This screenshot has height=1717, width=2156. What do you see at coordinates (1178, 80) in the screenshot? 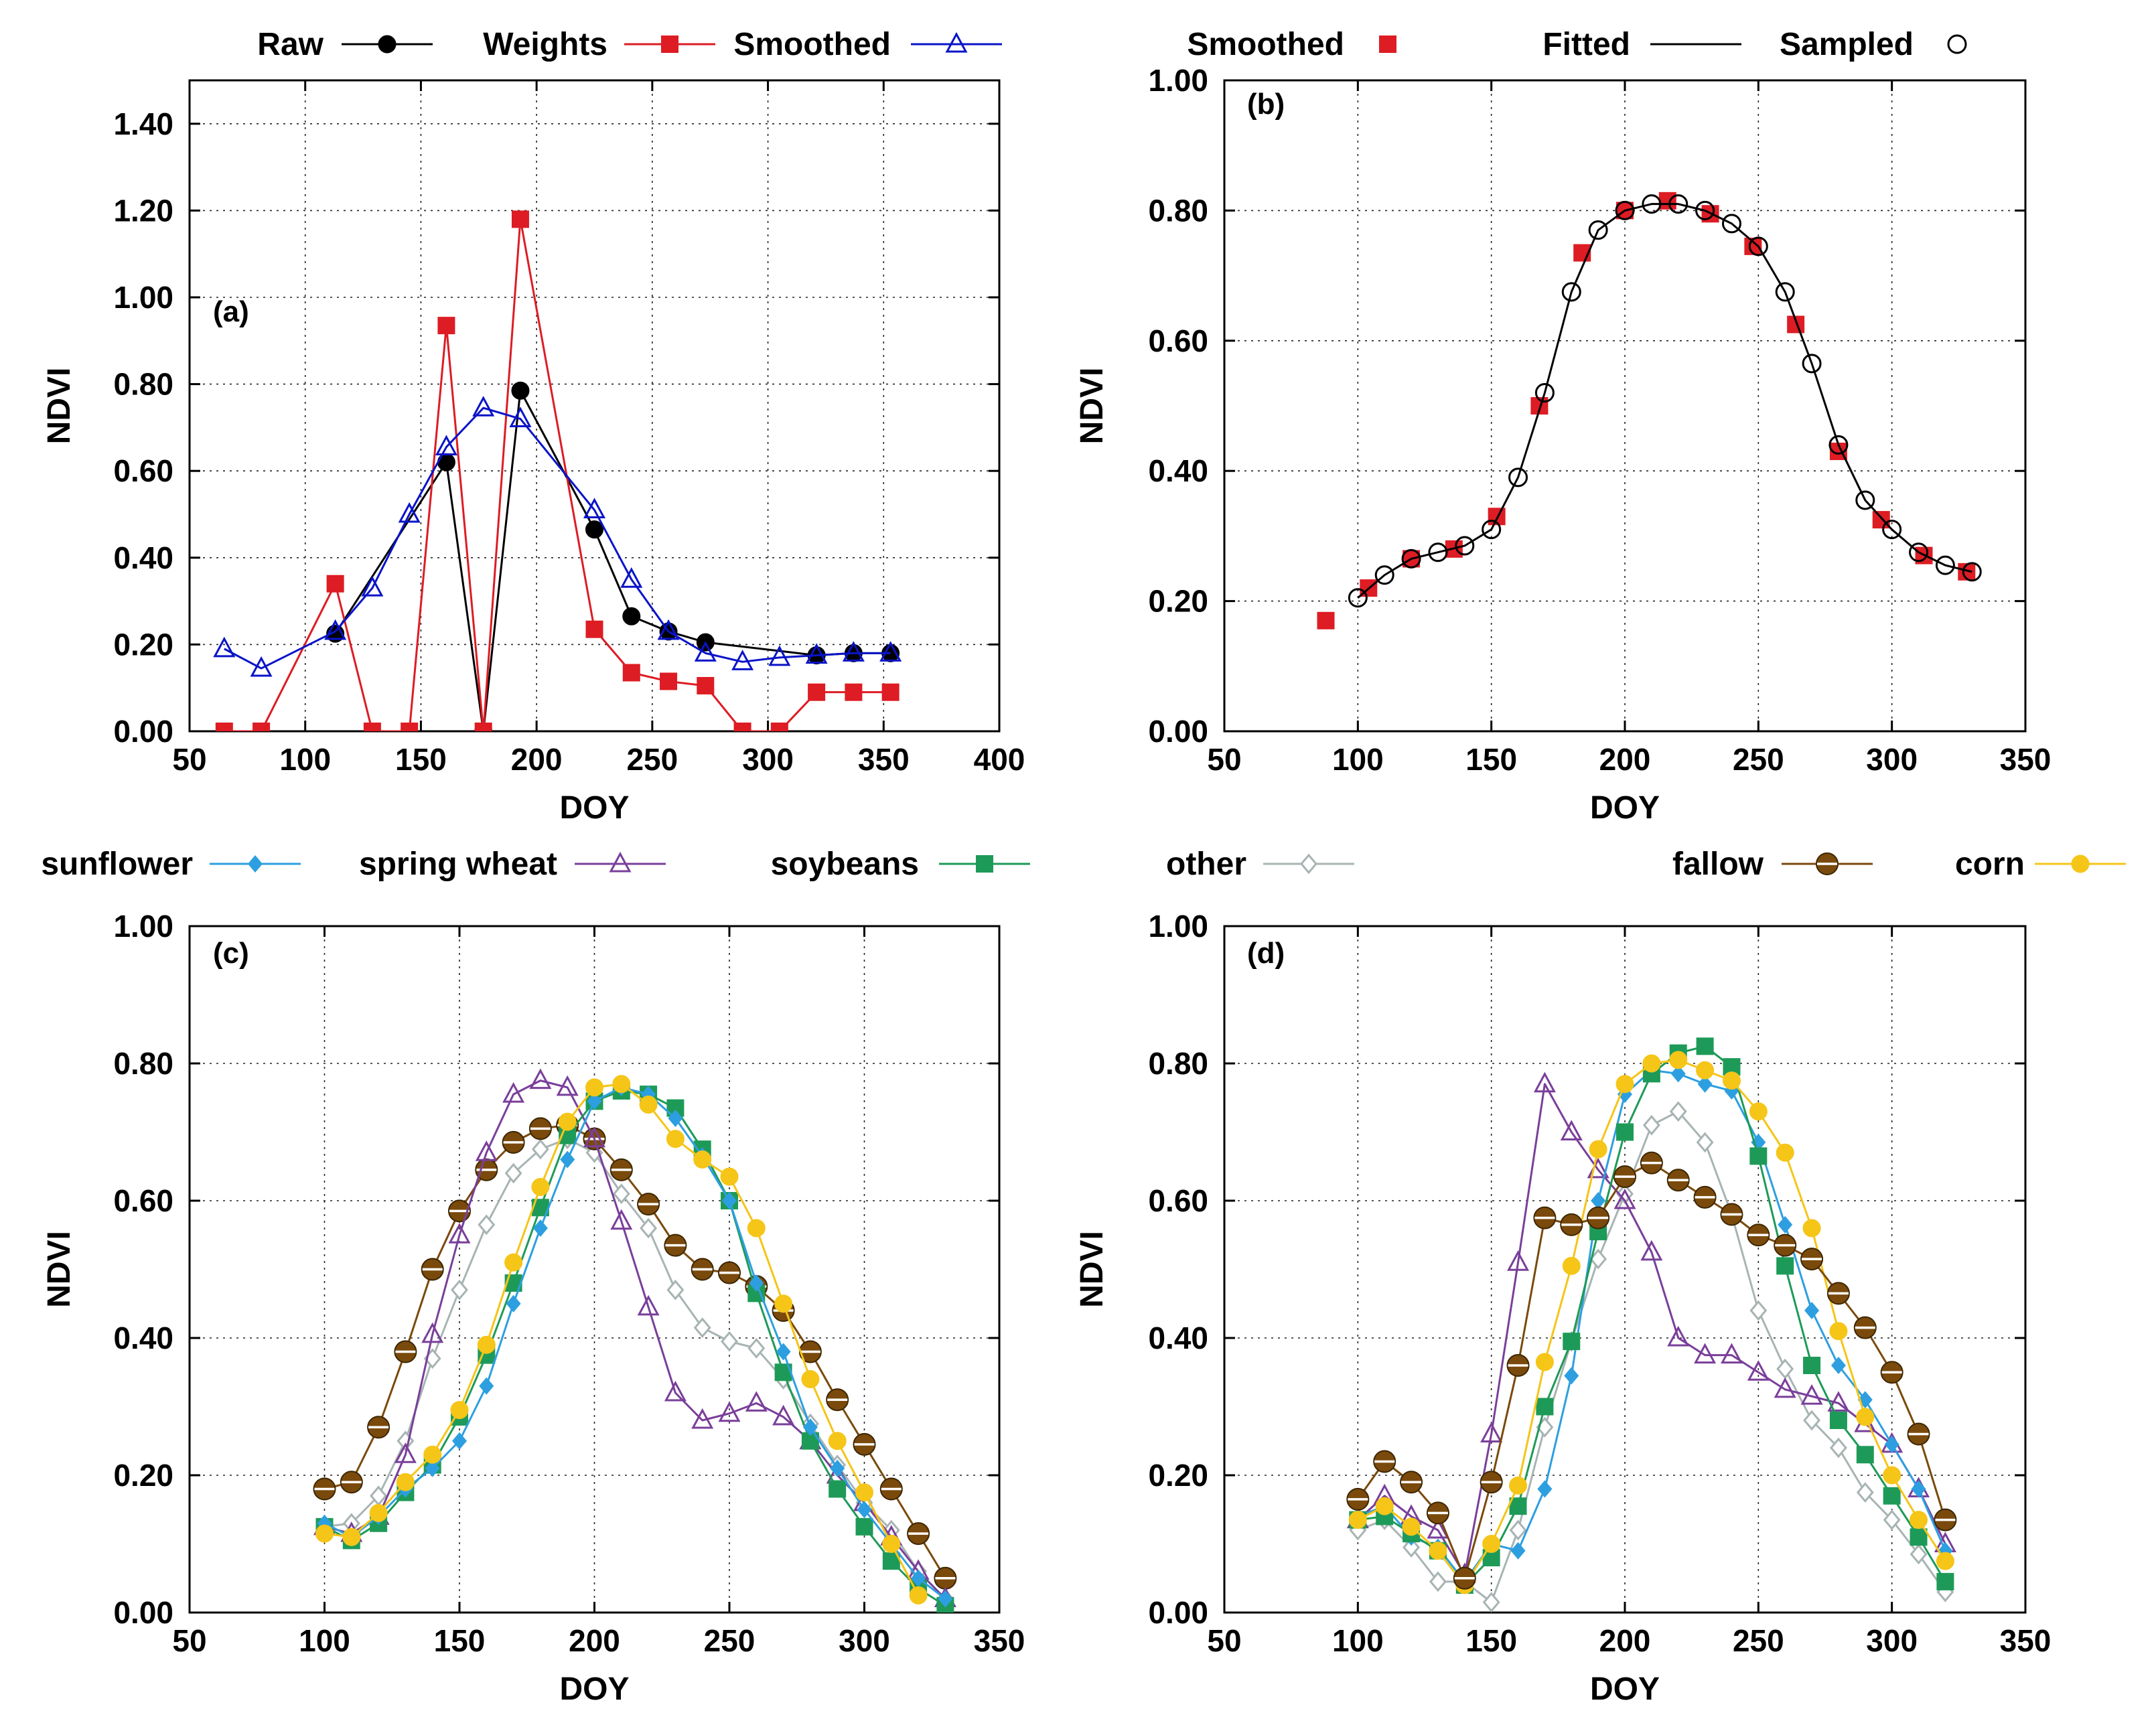
I see `y-tick-label: 1.00` at bounding box center [1178, 80].